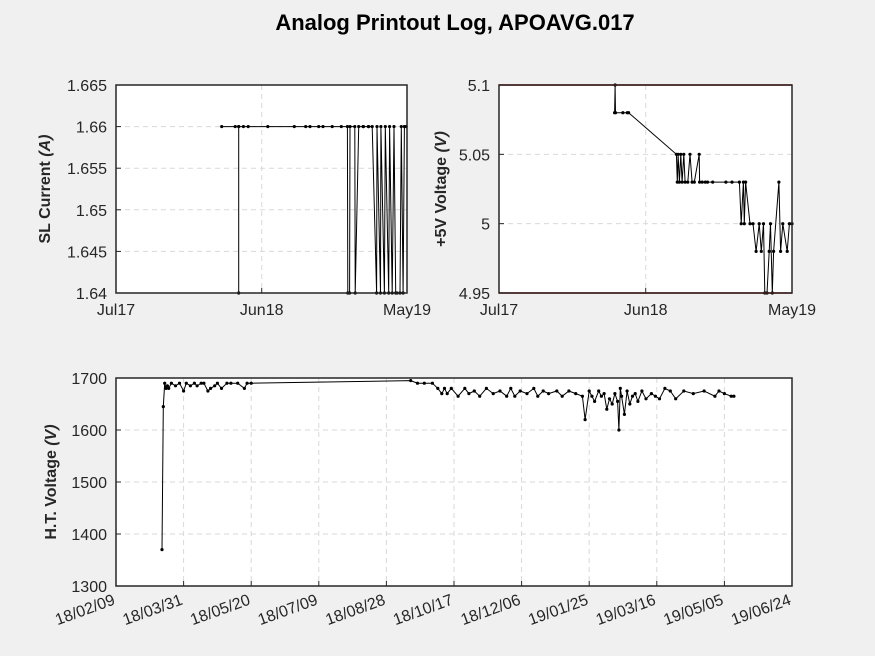 This screenshot has height=656, width=875. I want to click on x-tick-label: 19/05/05, so click(693, 610).